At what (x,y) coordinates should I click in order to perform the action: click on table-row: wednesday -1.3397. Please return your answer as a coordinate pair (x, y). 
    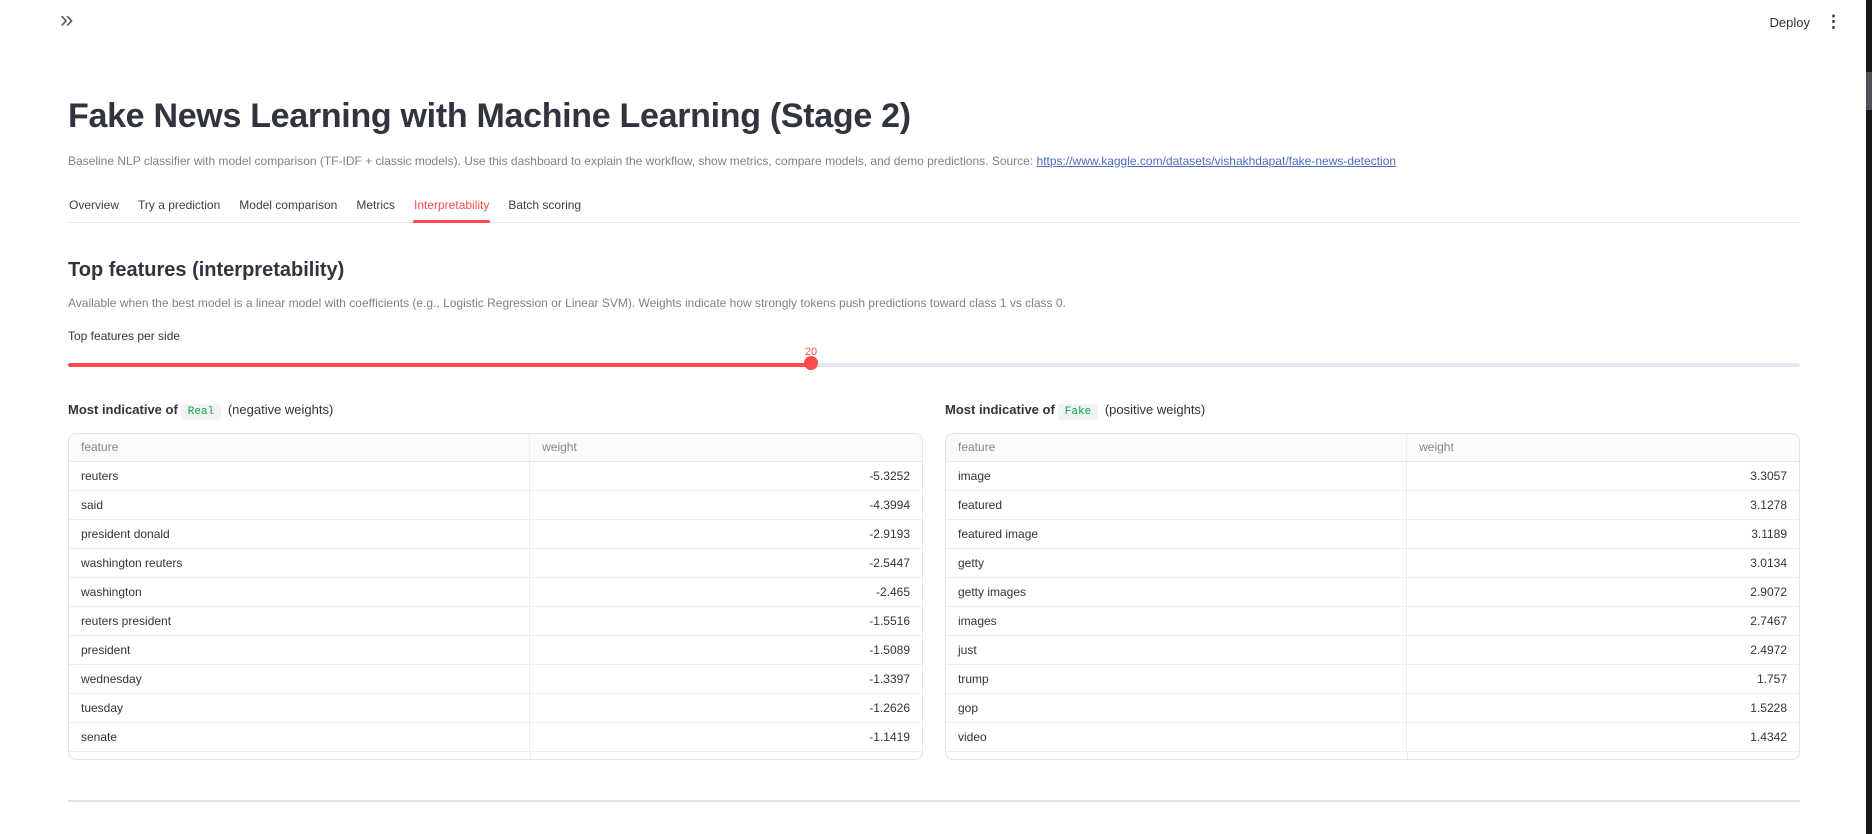
    Looking at the image, I should click on (495, 679).